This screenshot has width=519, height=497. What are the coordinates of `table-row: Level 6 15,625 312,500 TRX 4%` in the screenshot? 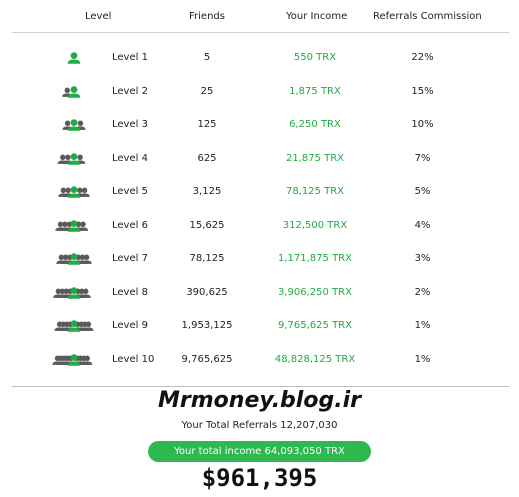 It's located at (259, 226).